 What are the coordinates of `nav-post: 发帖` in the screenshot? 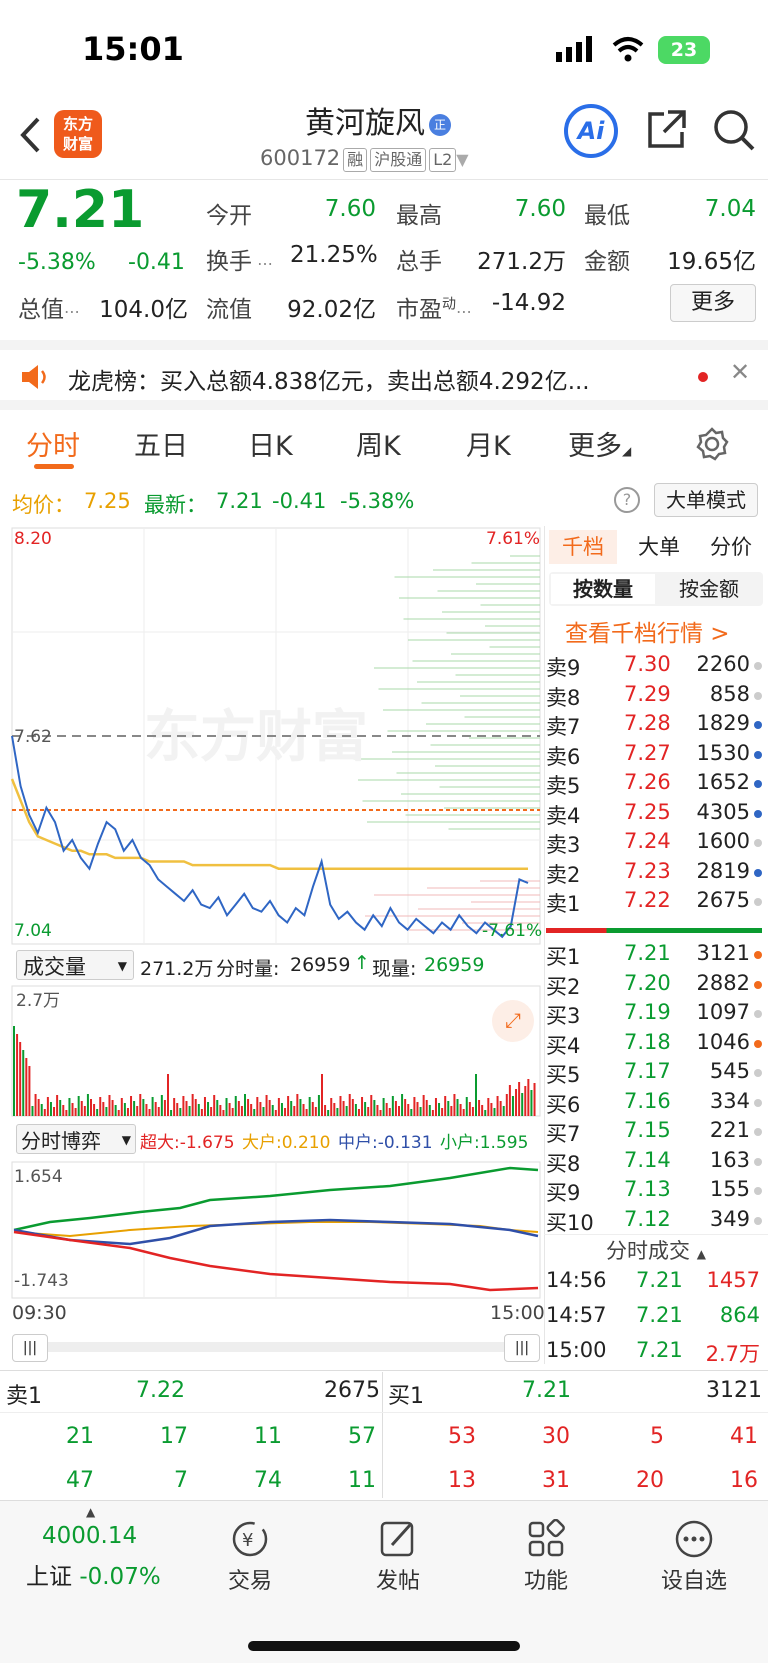 It's located at (398, 1557).